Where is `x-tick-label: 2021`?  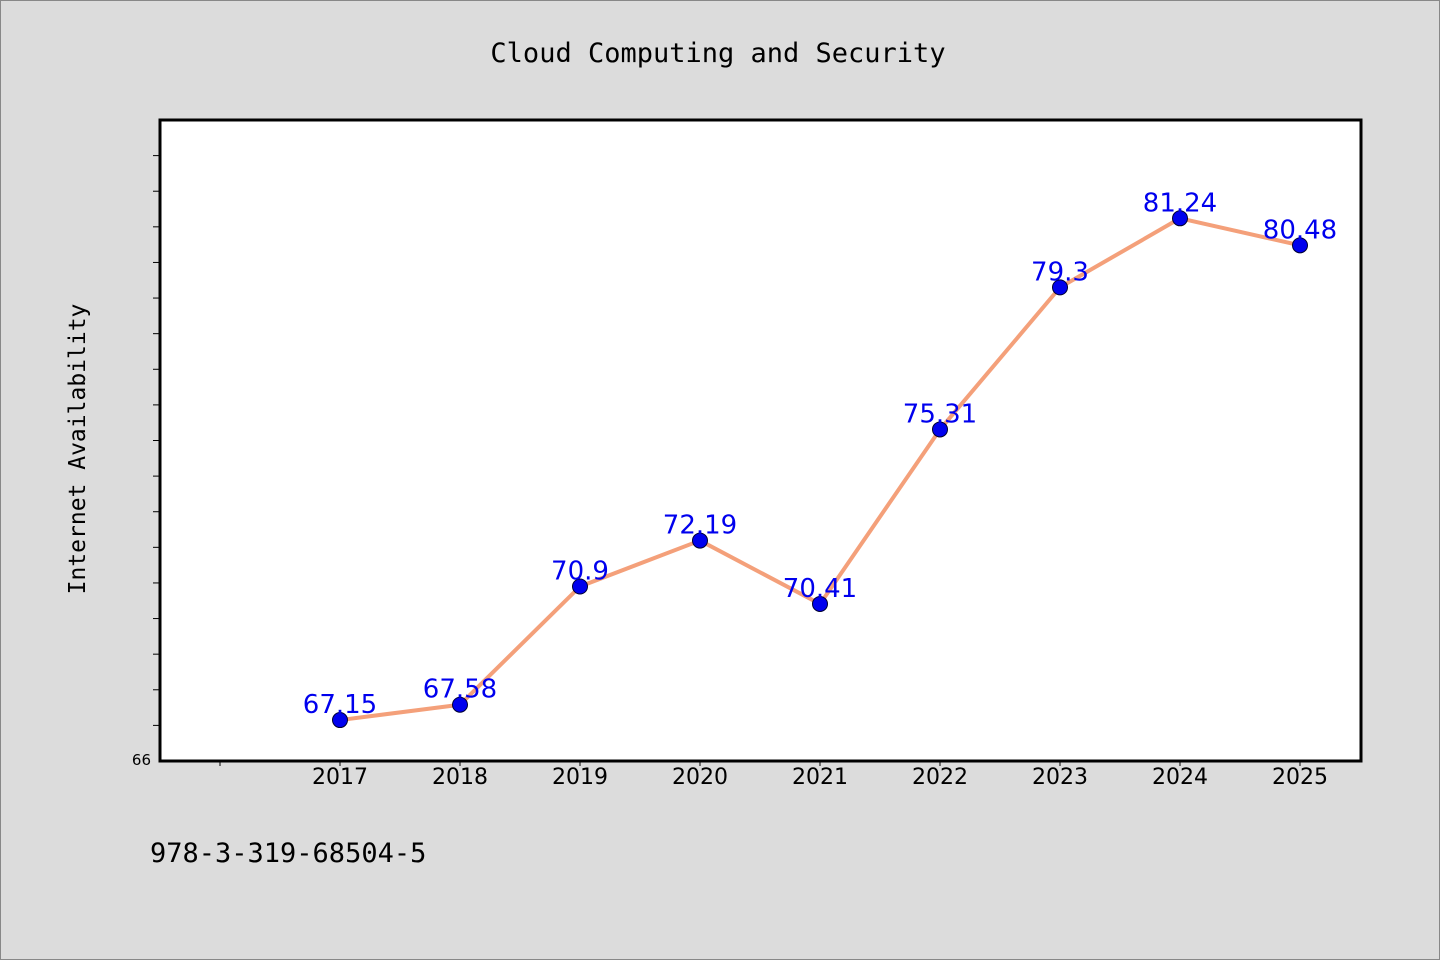 x-tick-label: 2021 is located at coordinates (820, 777).